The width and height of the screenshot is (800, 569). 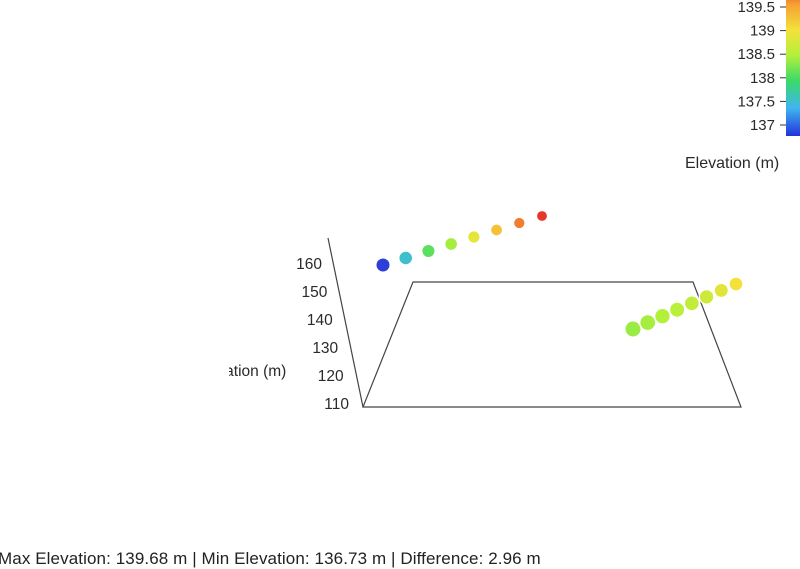 I want to click on colorbar: 137 137.5 138 138.5 139 139.5 Elevation (m), so click(x=742, y=86).